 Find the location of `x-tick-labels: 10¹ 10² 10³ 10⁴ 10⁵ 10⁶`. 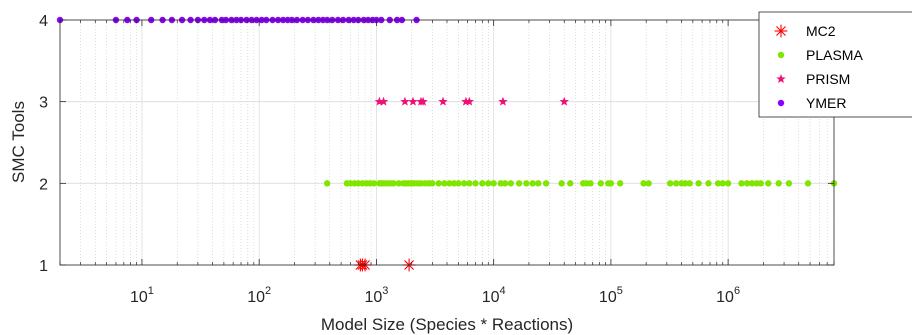

x-tick-labels: 10¹ 10² 10³ 10⁴ 10⁵ 10⁶ is located at coordinates (435, 295).